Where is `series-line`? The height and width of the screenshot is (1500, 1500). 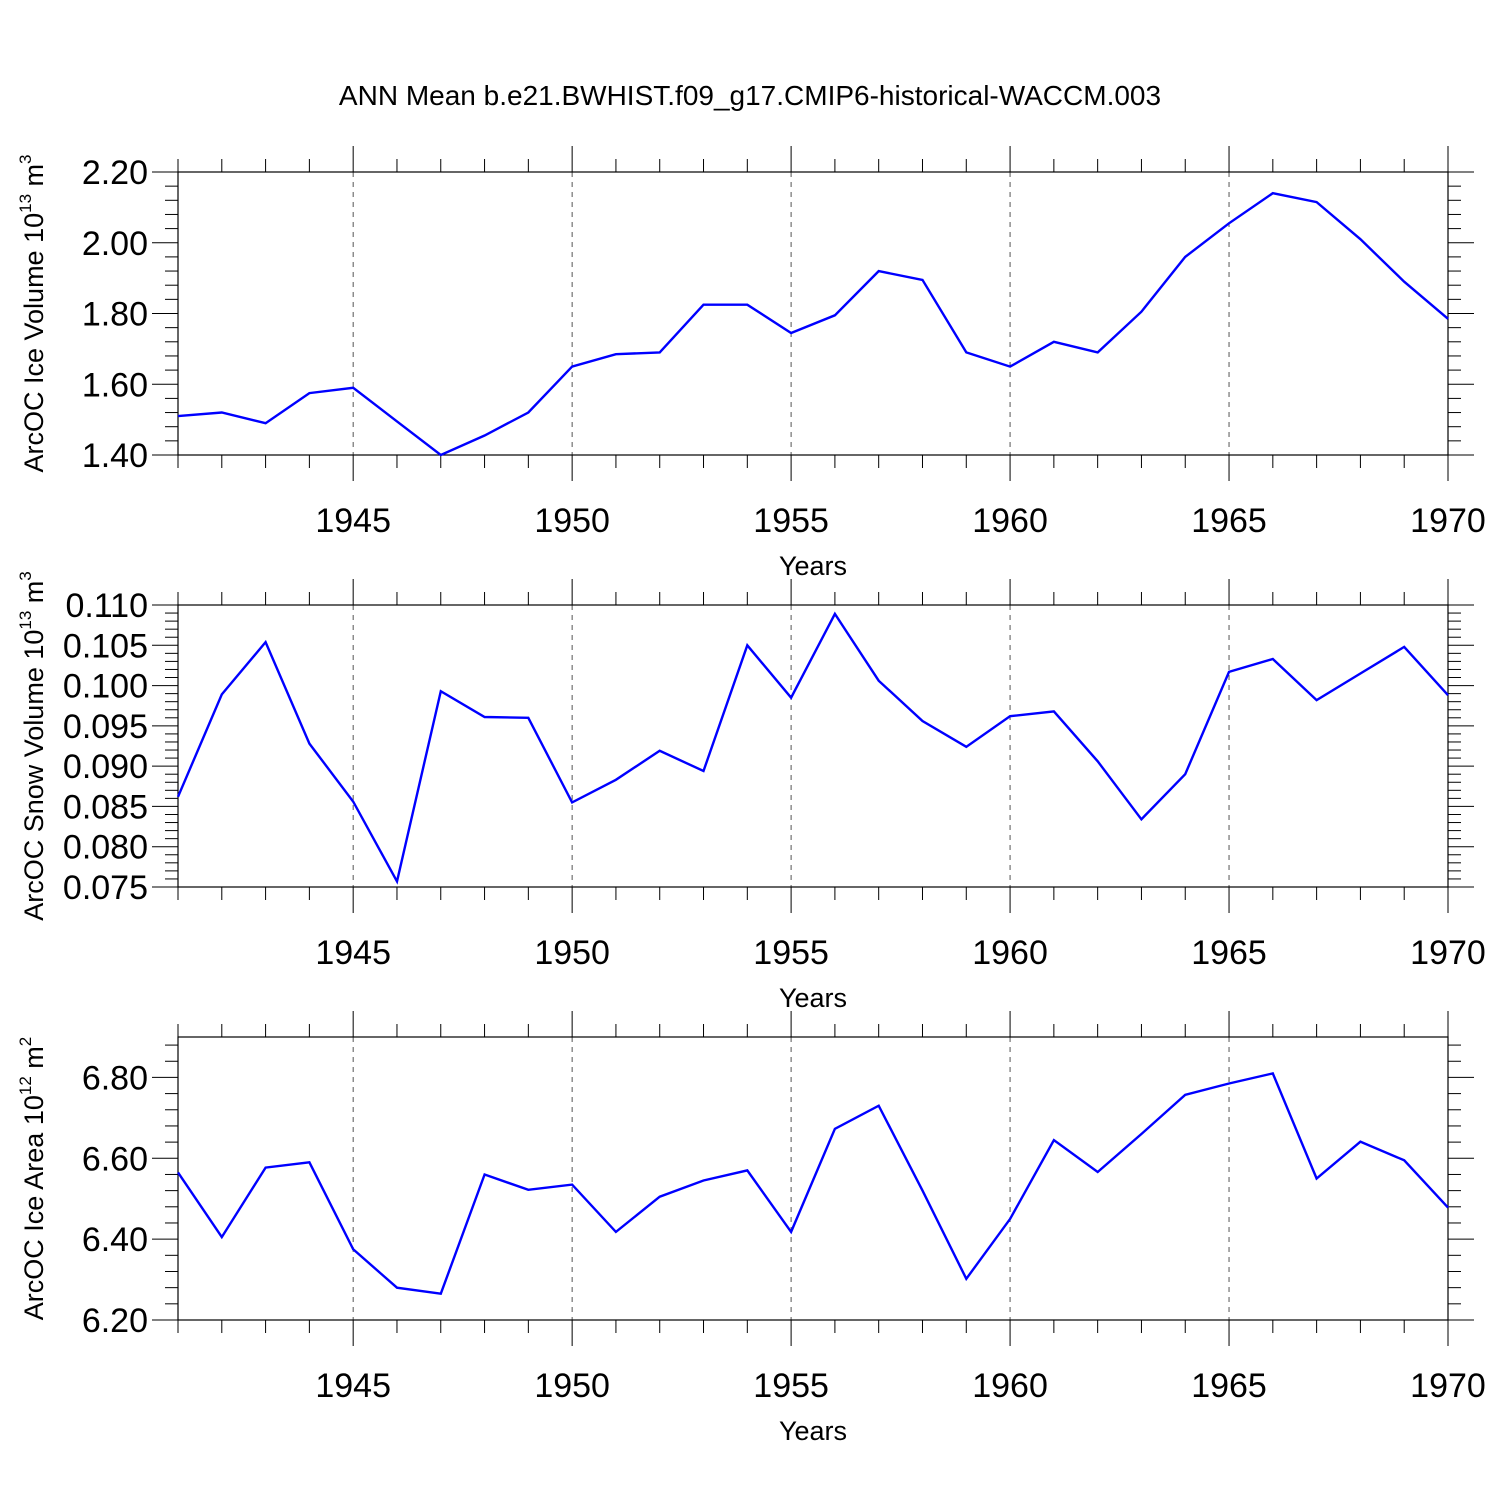 series-line is located at coordinates (813, 1184).